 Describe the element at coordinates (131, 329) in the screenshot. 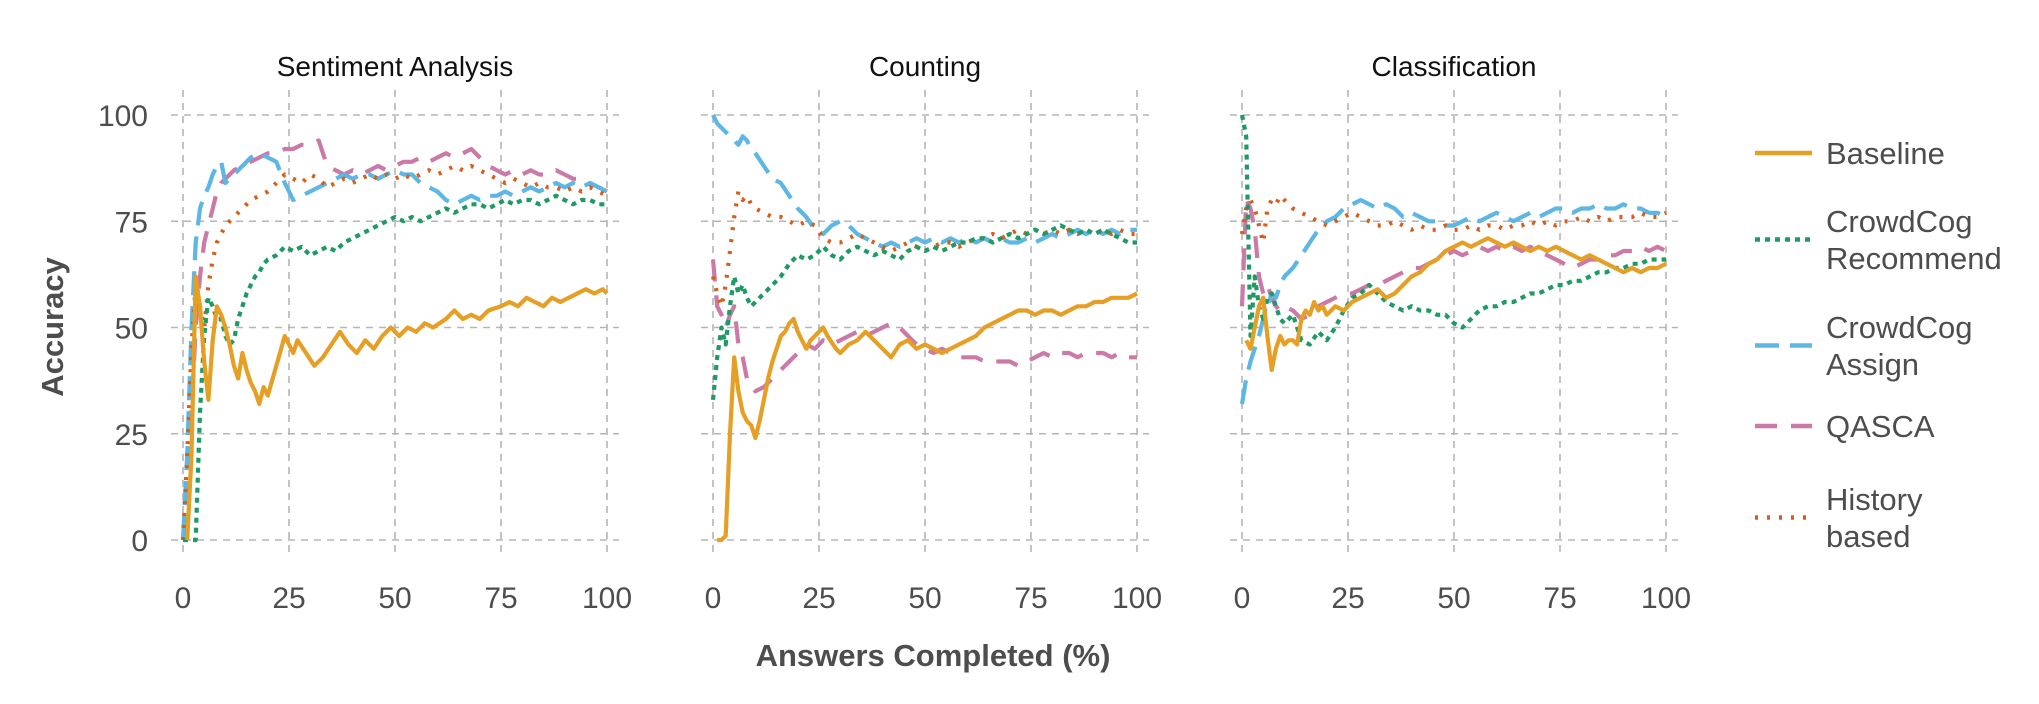

I see `y-tick-label: 50` at that location.